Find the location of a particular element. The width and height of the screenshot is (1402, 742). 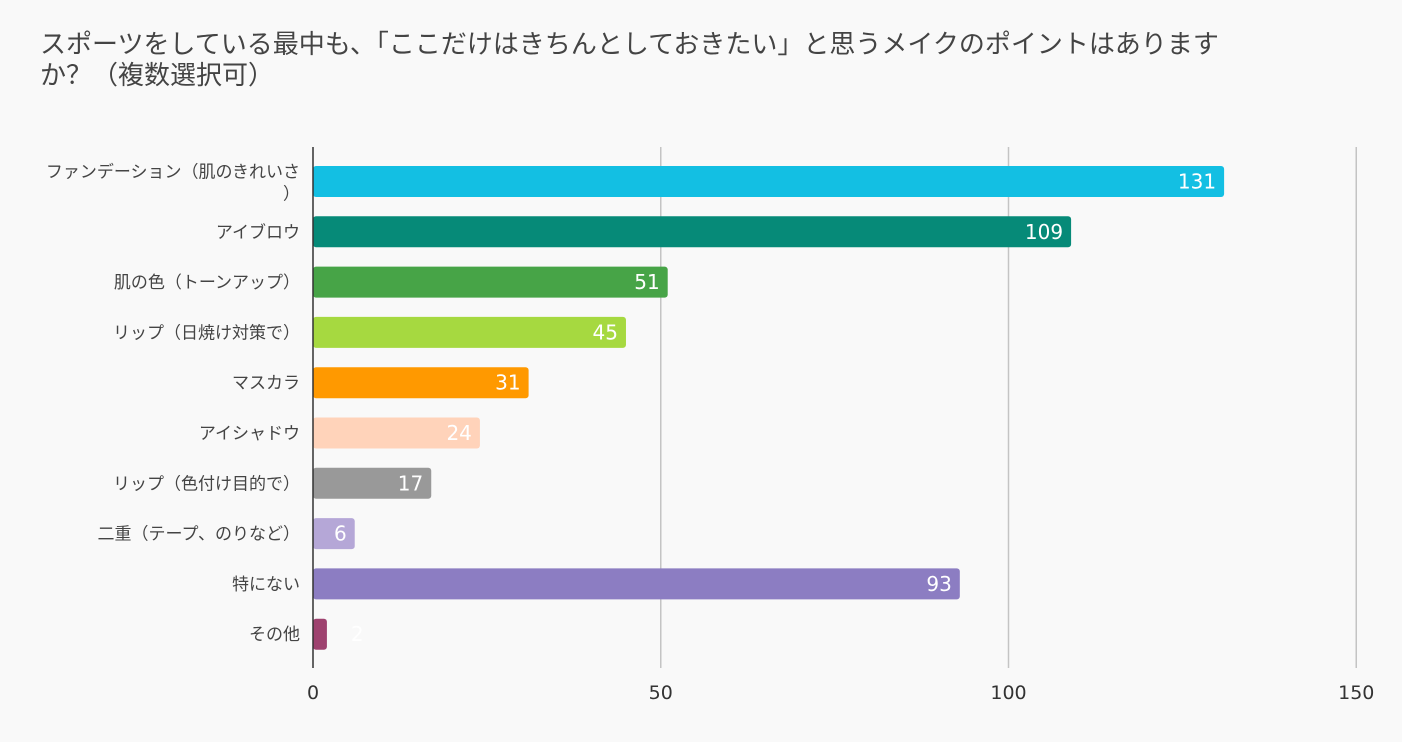

data-label: 93 is located at coordinates (938, 584).